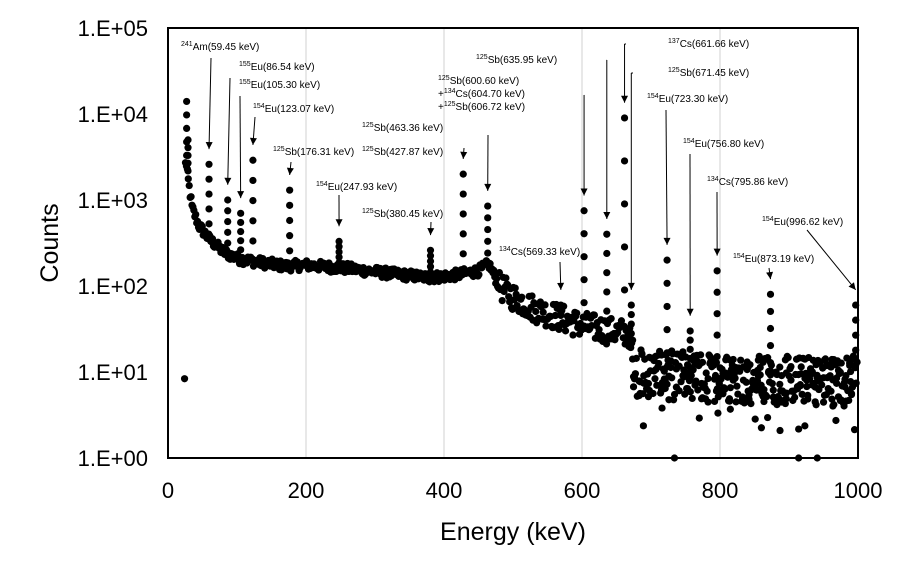  What do you see at coordinates (513, 532) in the screenshot?
I see `x-axis-title: Energy (keV)` at bounding box center [513, 532].